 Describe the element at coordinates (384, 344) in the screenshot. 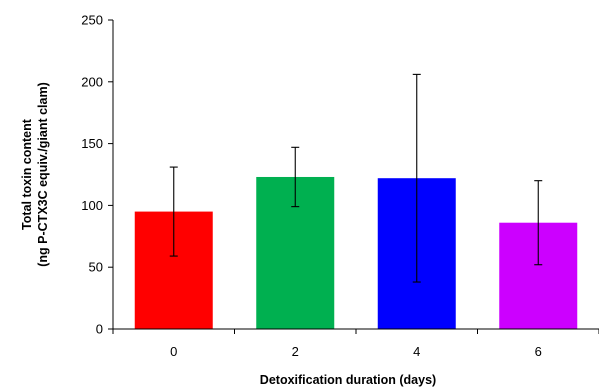

I see `x-ticks: 0 2 4 6` at that location.